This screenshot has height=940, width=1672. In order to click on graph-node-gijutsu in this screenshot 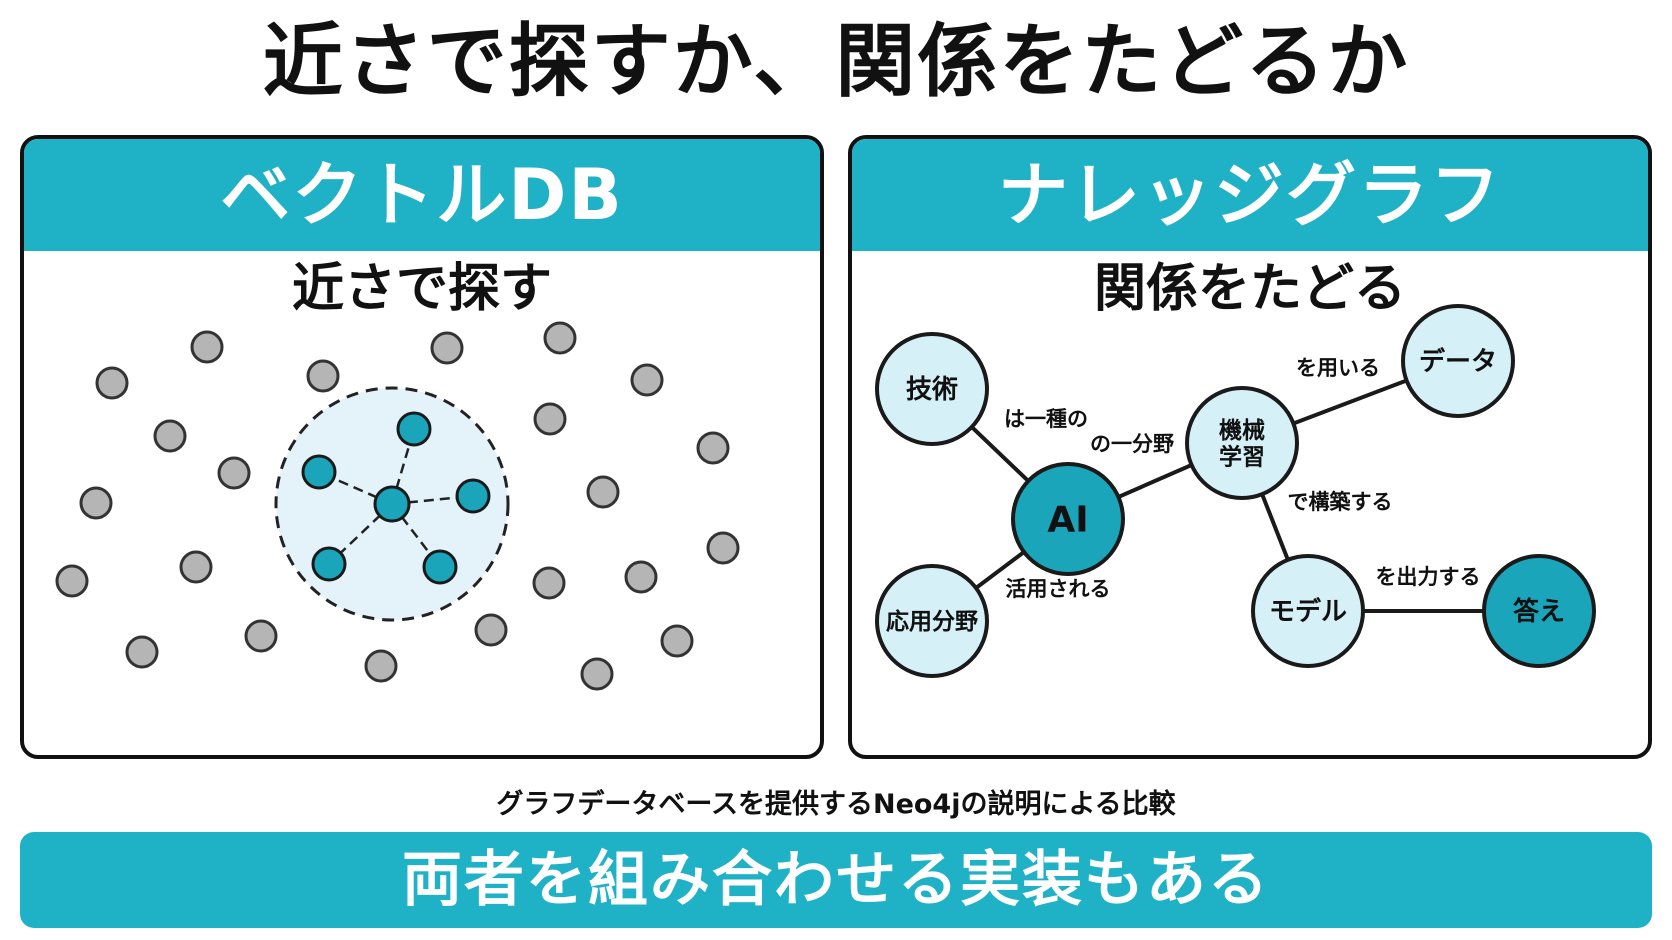, I will do `click(932, 389)`.